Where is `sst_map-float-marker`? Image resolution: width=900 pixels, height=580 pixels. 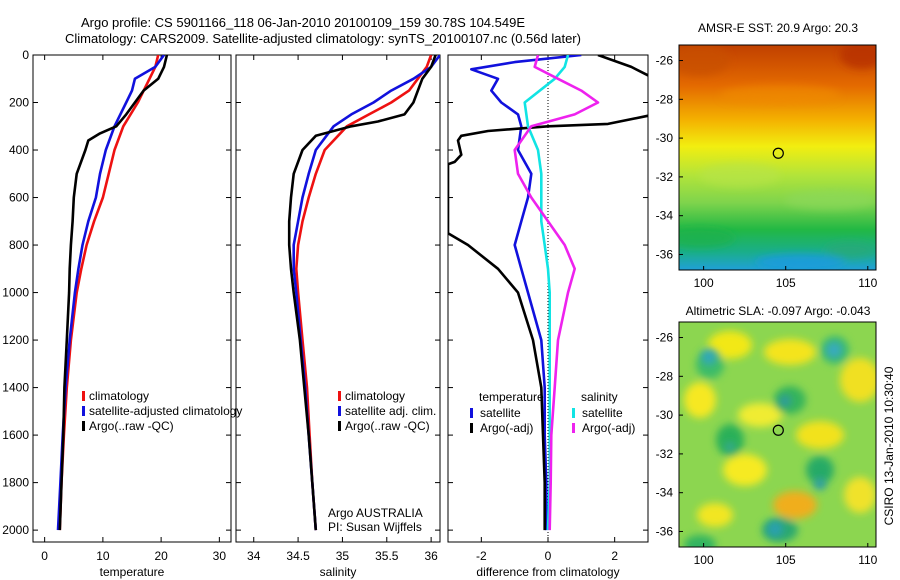 sst_map-float-marker is located at coordinates (778, 153).